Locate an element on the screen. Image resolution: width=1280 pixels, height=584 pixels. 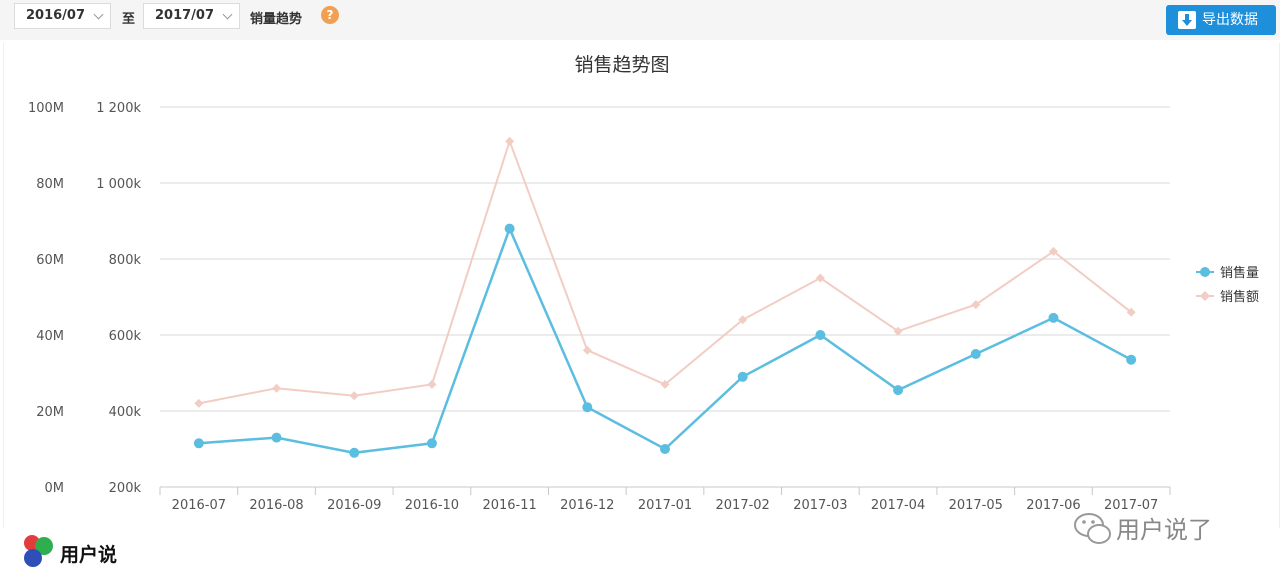
help-icon: ? is located at coordinates (330, 15).